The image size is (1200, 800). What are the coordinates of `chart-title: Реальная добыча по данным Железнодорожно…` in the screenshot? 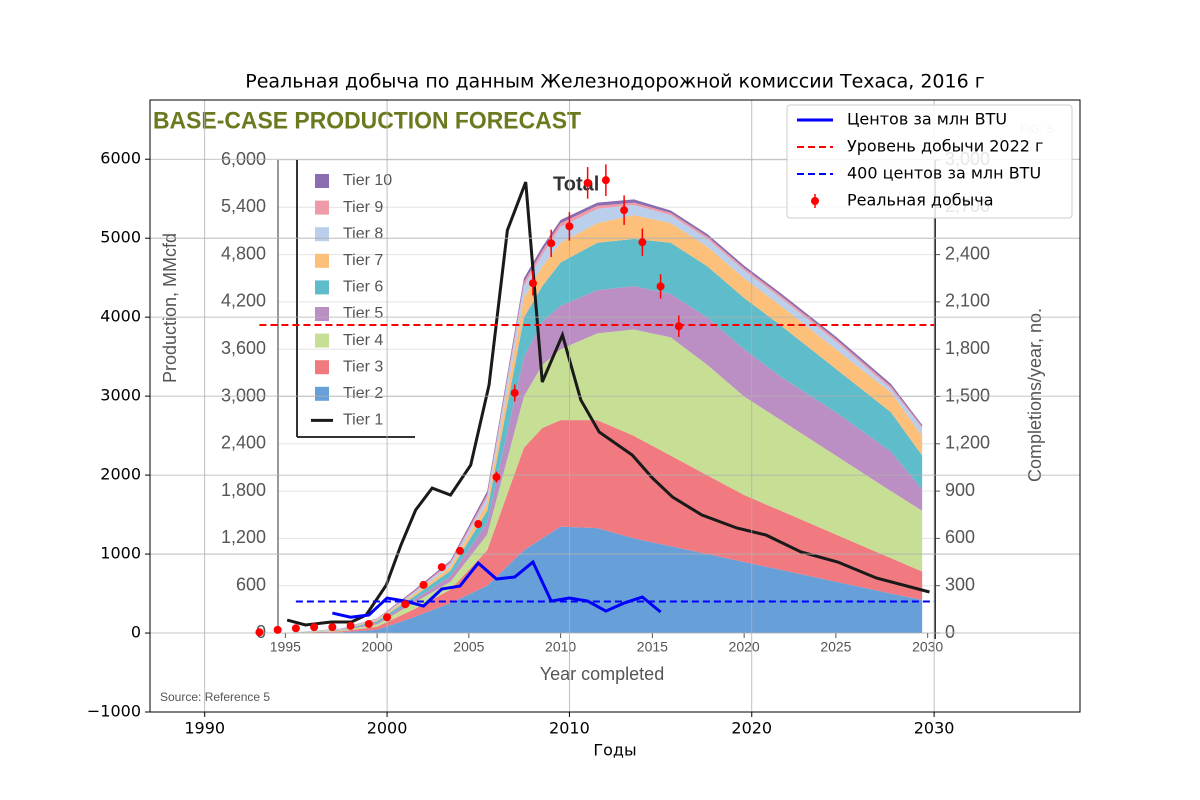 It's located at (614, 82).